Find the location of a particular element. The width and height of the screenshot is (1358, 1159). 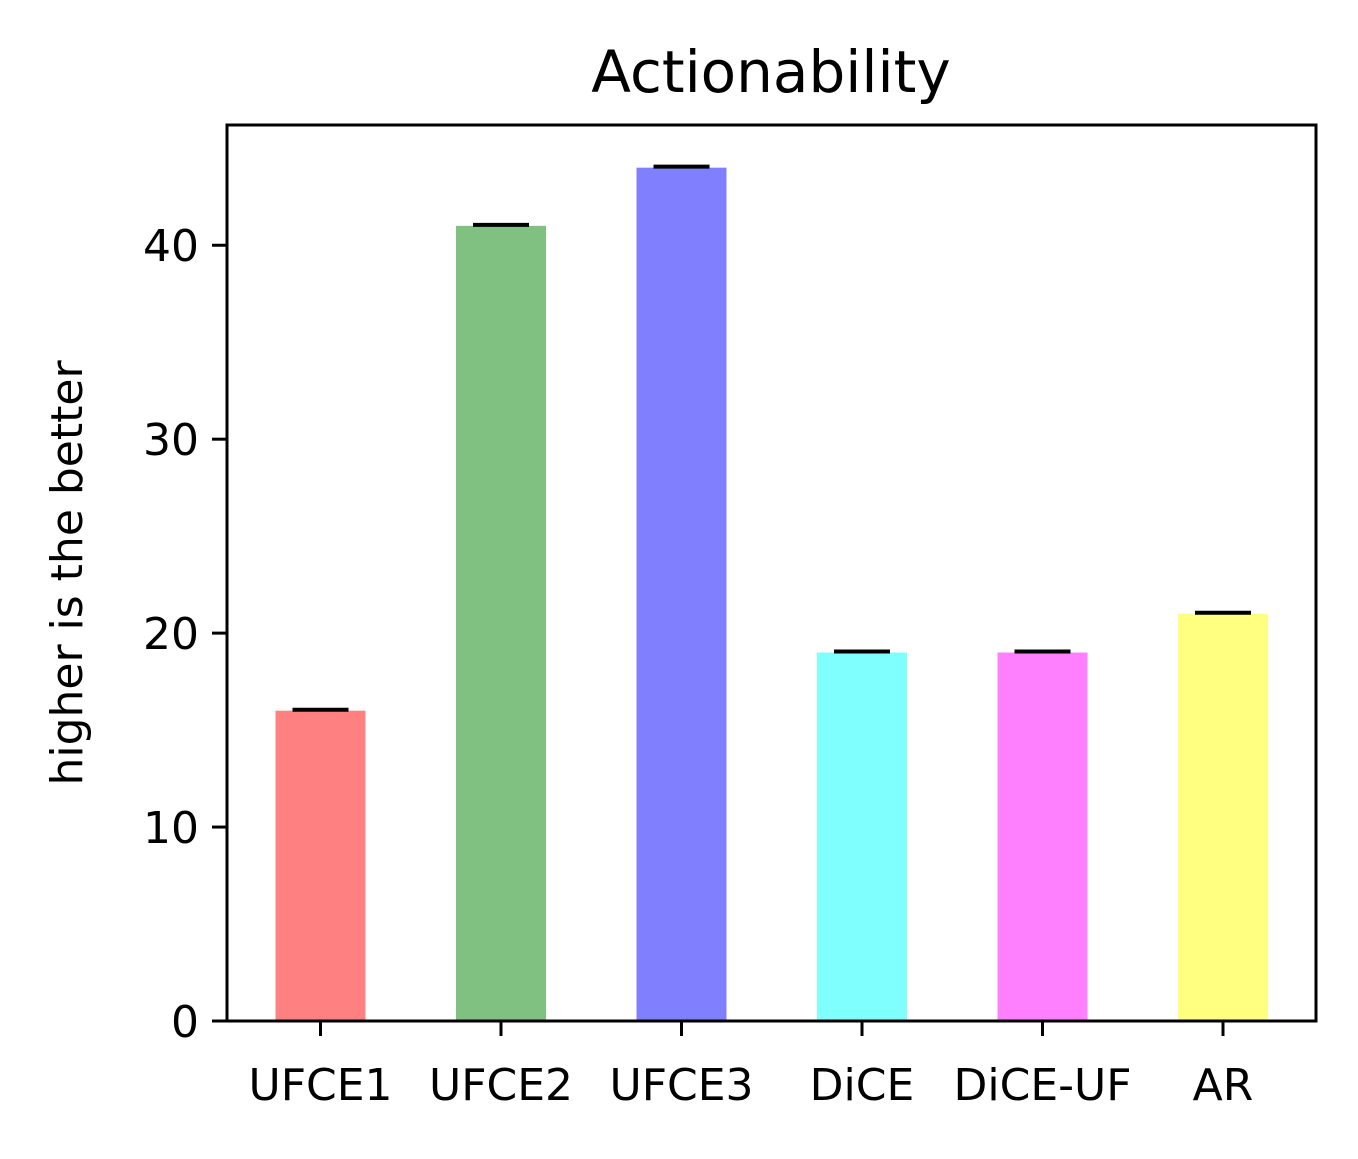

bar-dice is located at coordinates (862, 836).